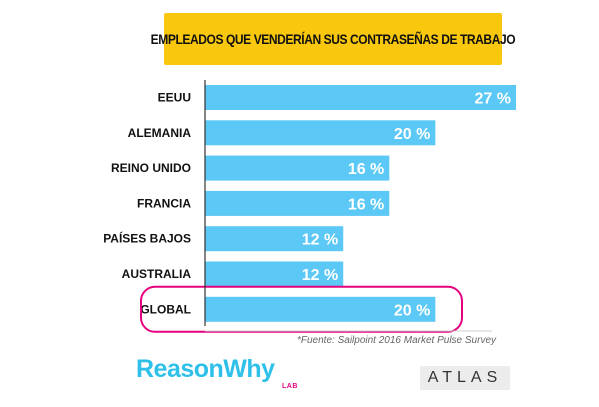 The image size is (599, 407). Describe the element at coordinates (147, 238) in the screenshot. I see `category-label: PAÍSES BAJOS` at that location.